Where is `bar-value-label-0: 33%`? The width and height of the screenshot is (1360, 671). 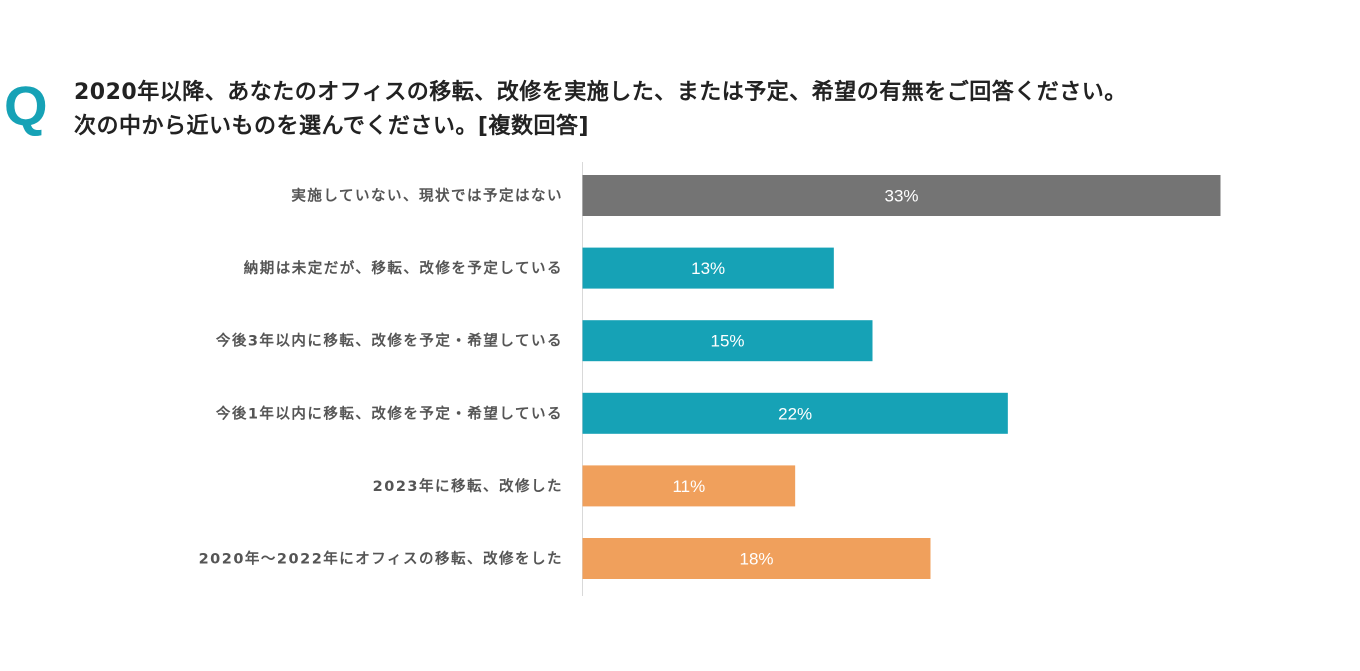
bar-value-label-0: 33% is located at coordinates (901, 196).